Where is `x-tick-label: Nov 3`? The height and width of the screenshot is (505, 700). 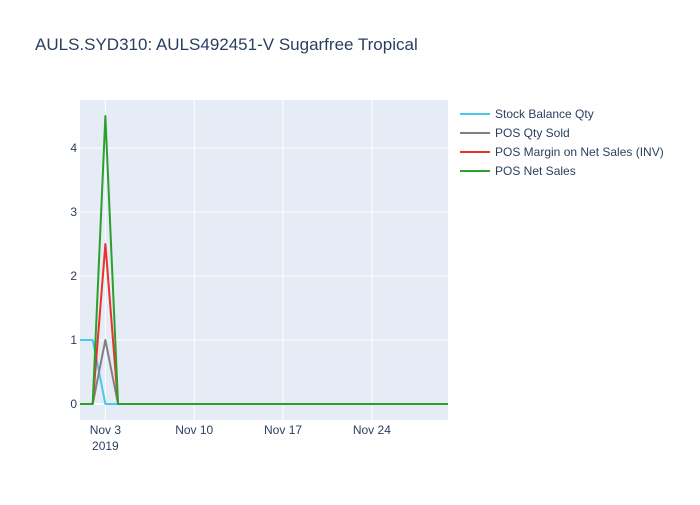 x-tick-label: Nov 3 is located at coordinates (106, 430).